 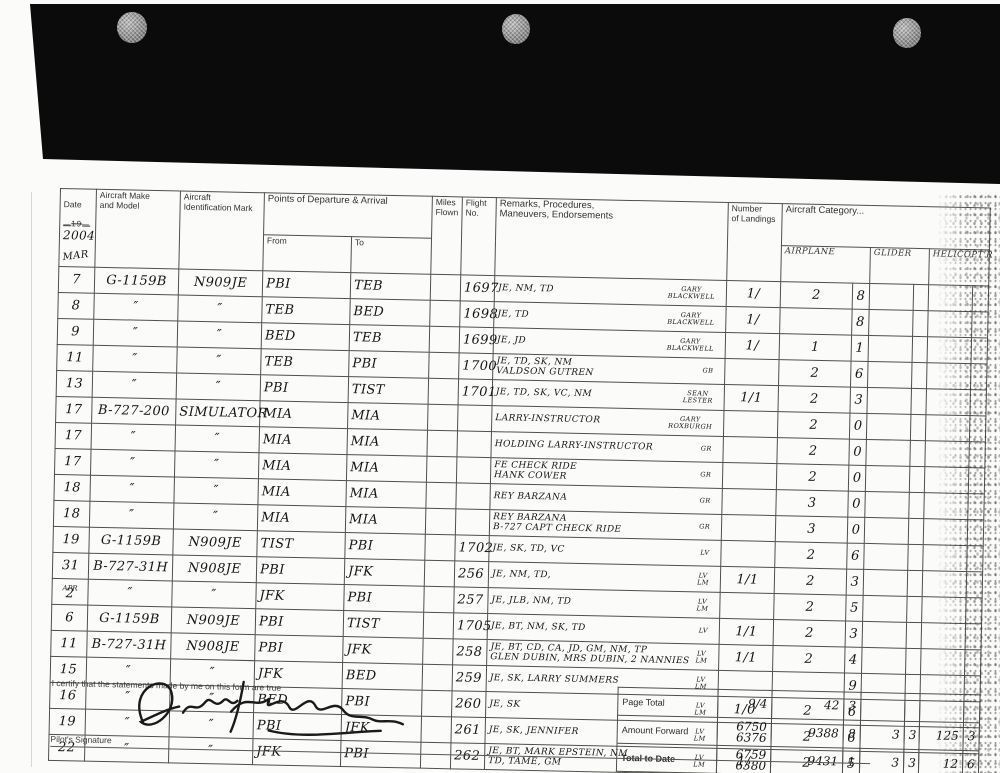 What do you see at coordinates (70, 566) in the screenshot?
I see `cell-date: 31` at bounding box center [70, 566].